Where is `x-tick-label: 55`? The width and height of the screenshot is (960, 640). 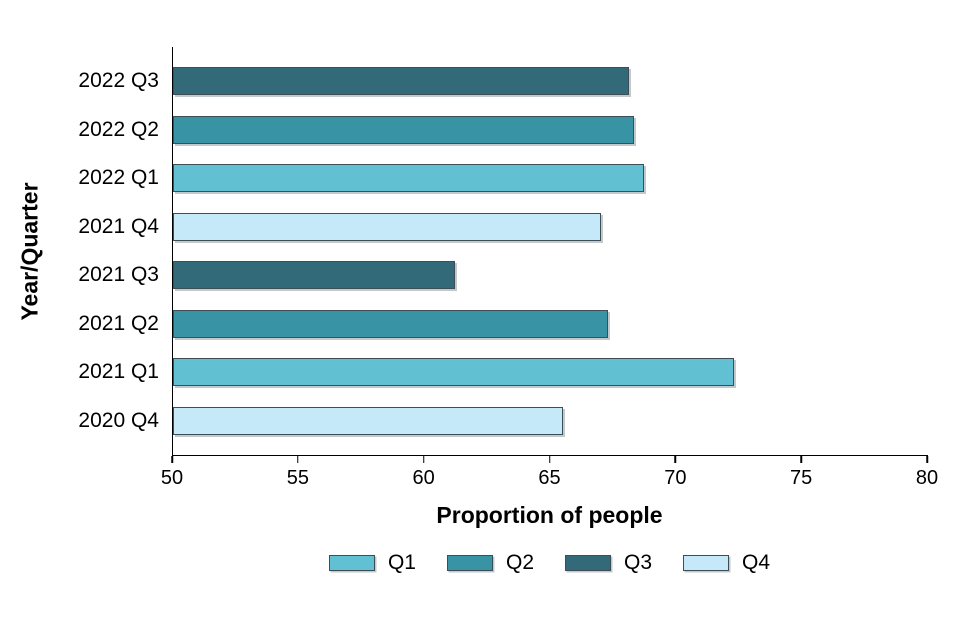 x-tick-label: 55 is located at coordinates (297, 478).